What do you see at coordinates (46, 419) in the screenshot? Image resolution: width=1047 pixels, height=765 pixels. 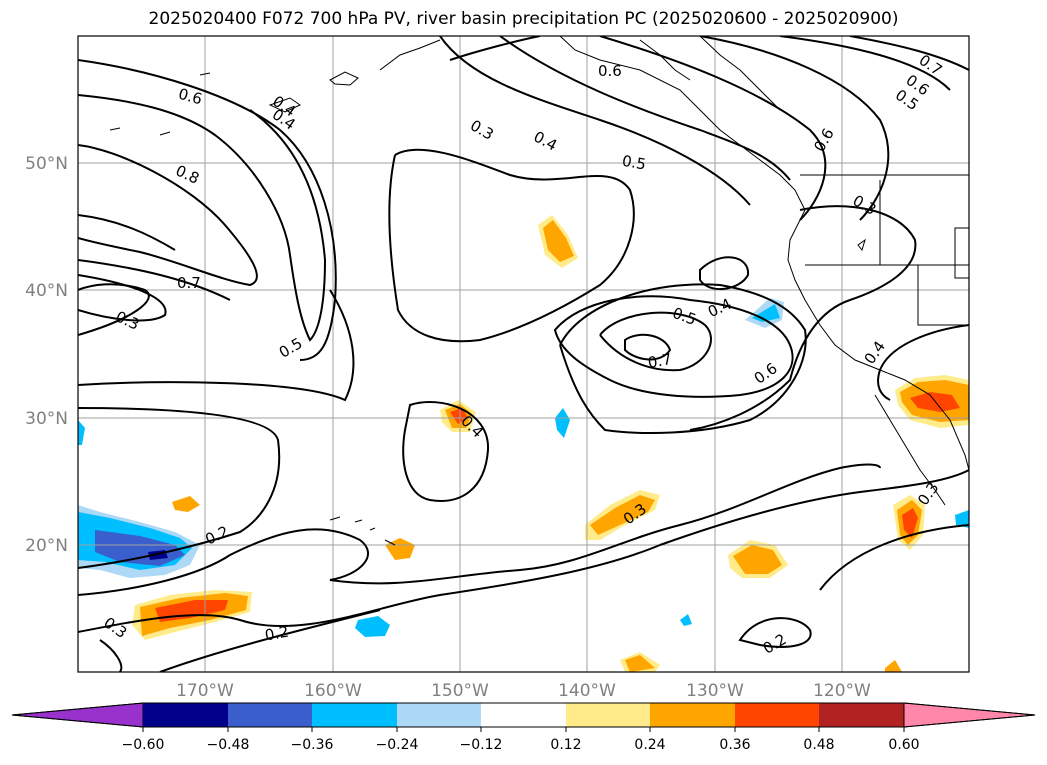 I see `lat-label-30n: 30°N` at bounding box center [46, 419].